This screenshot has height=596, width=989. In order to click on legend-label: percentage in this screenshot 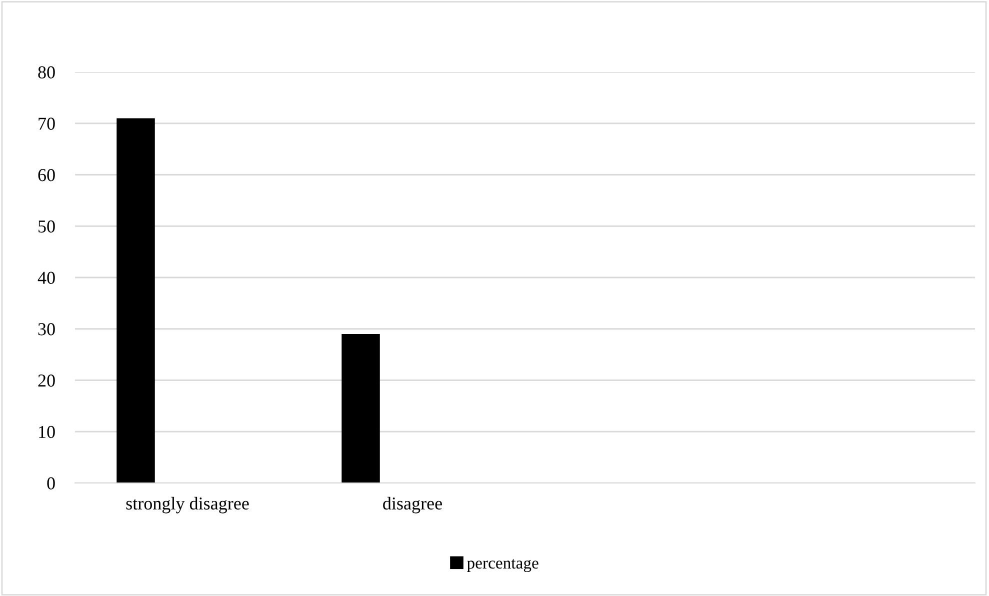, I will do `click(502, 565)`.